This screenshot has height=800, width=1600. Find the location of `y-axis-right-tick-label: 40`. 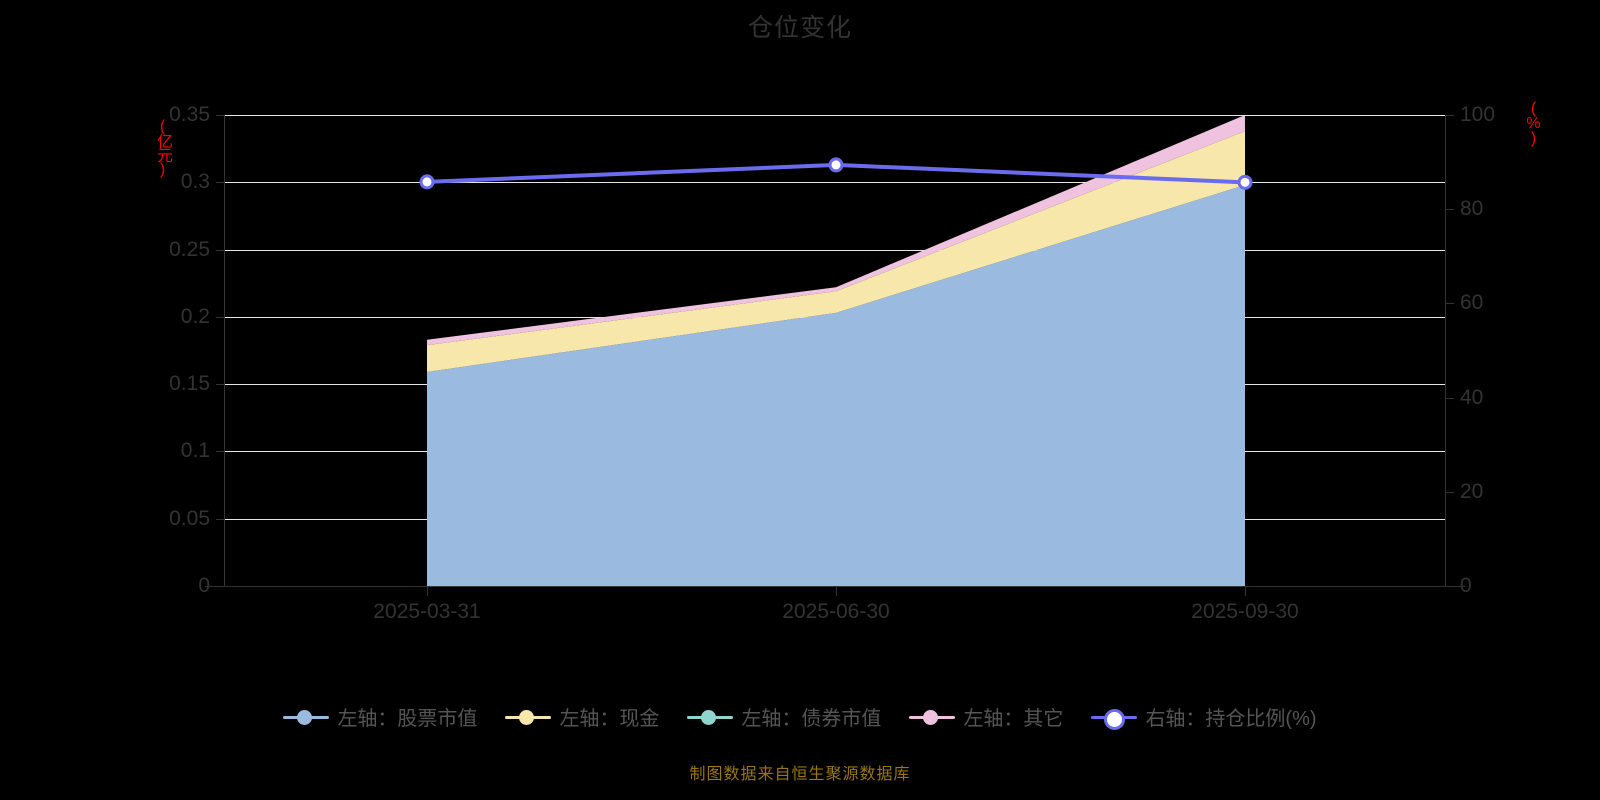

y-axis-right-tick-label: 40 is located at coordinates (1472, 397).